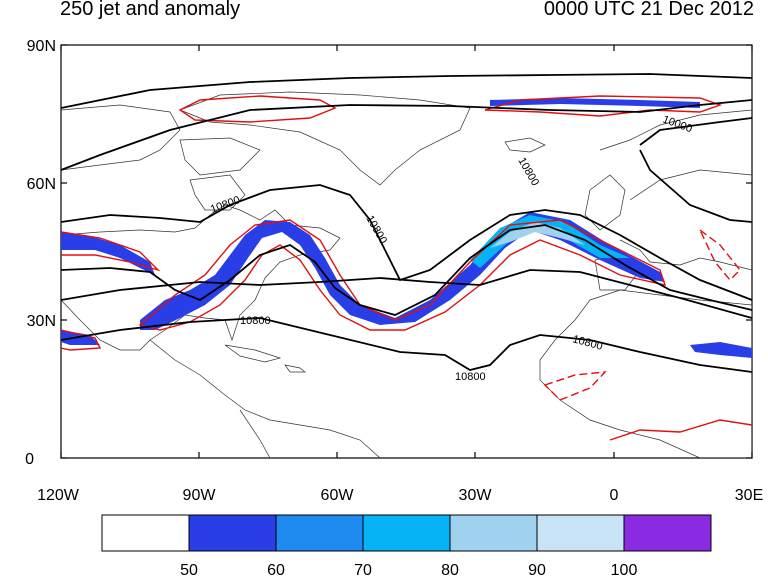 Image resolution: width=768 pixels, height=577 pixels. Describe the element at coordinates (338, 495) in the screenshot. I see `x-tick-label: 60W` at that location.